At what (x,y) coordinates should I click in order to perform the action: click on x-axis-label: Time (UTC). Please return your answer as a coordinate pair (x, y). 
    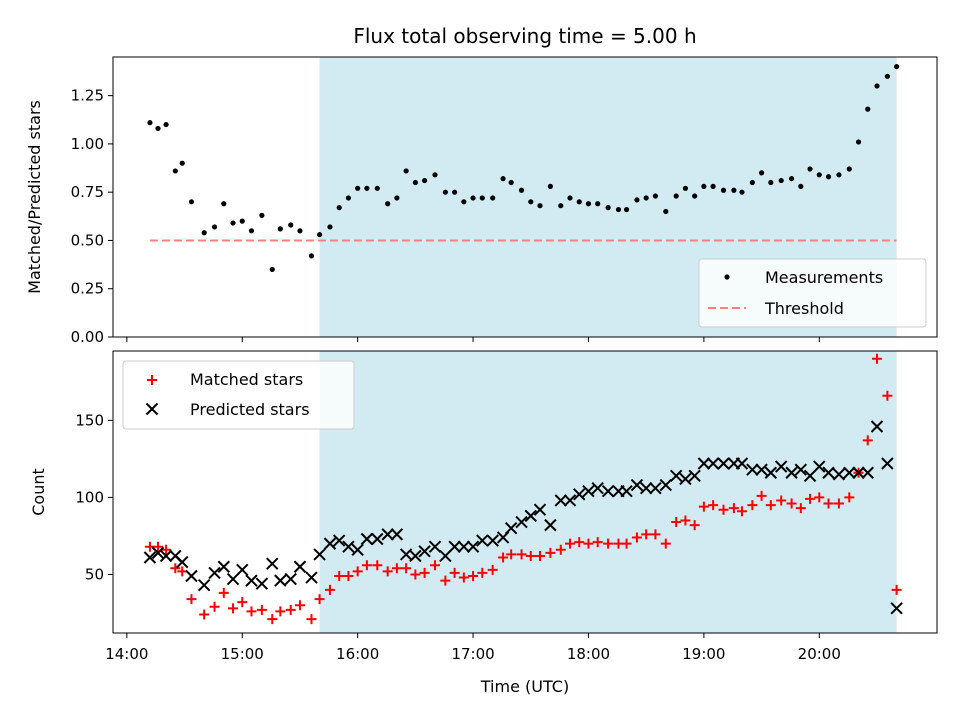
    Looking at the image, I should click on (524, 686).